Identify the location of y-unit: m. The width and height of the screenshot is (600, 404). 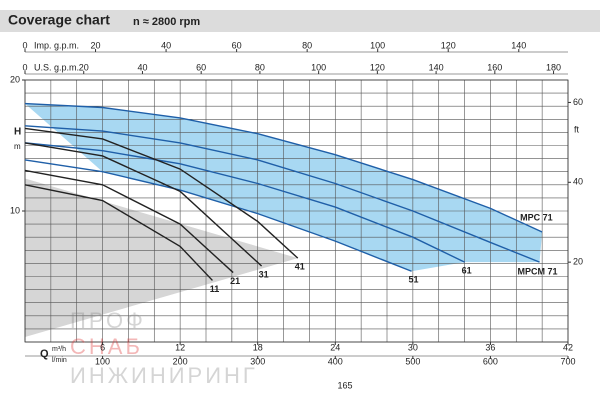
(17, 146).